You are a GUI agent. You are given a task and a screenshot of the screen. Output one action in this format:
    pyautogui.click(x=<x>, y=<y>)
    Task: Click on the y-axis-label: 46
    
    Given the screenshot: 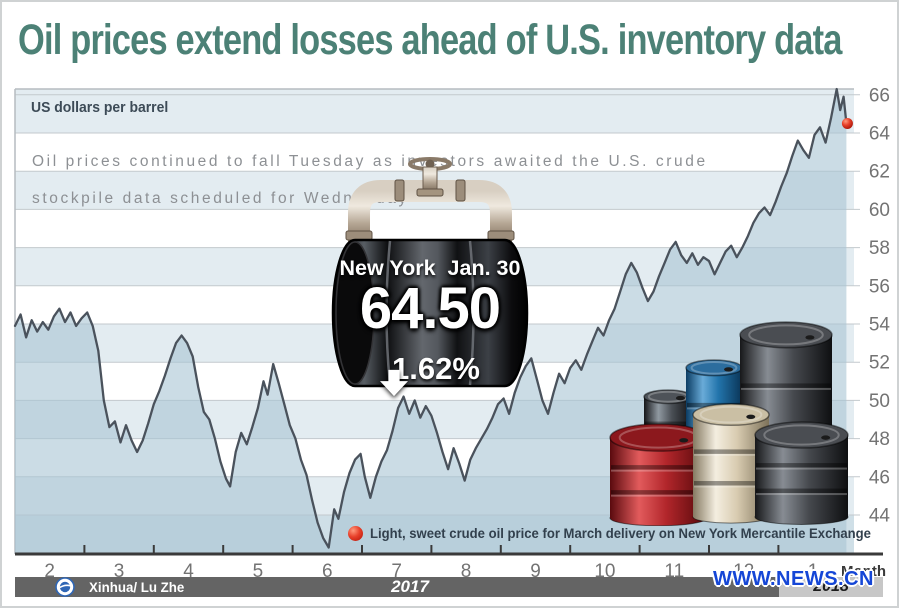 What is the action you would take?
    pyautogui.click(x=879, y=477)
    